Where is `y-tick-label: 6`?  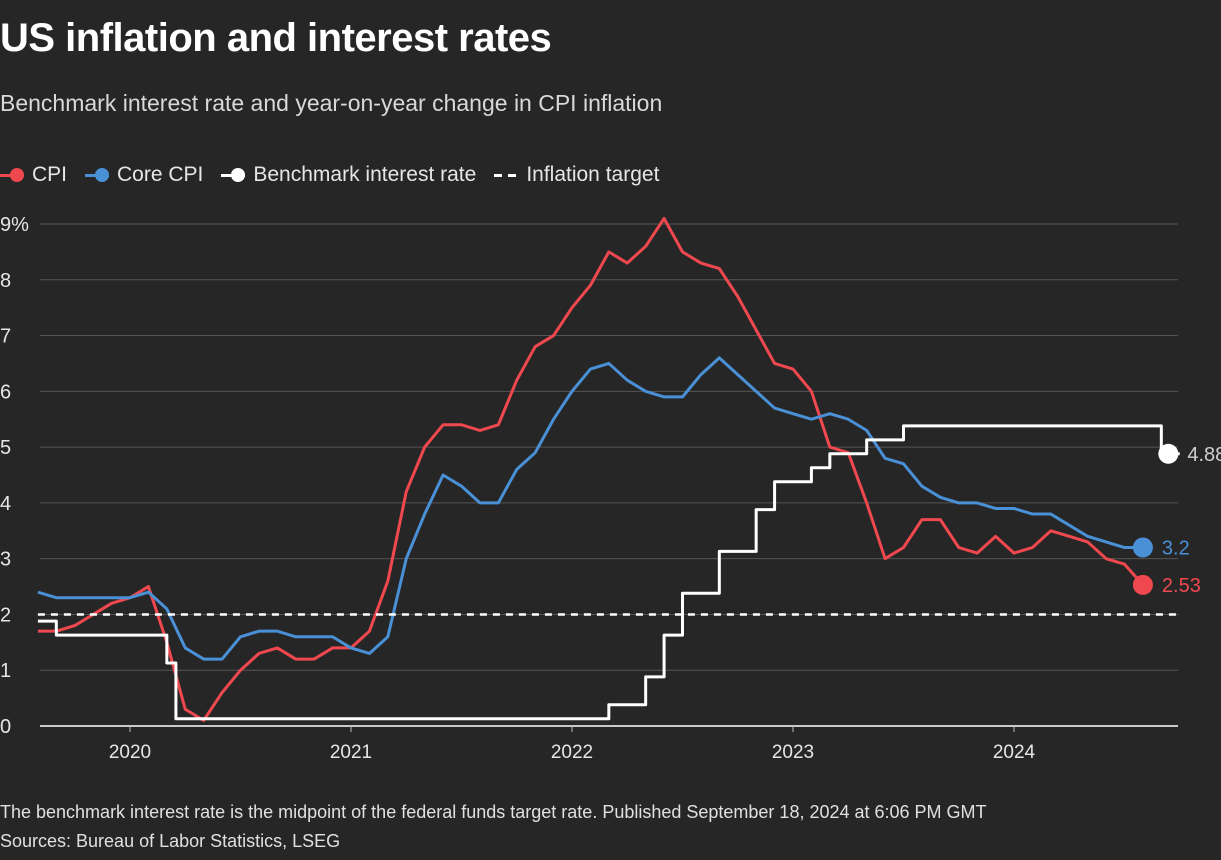 y-tick-label: 6 is located at coordinates (5, 392).